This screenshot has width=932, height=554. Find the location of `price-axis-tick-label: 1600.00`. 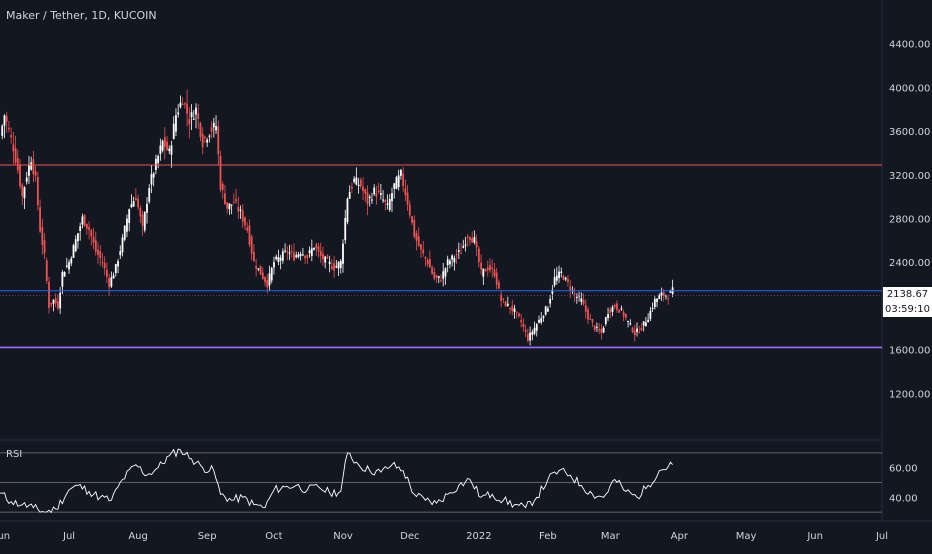

price-axis-tick-label: 1600.00 is located at coordinates (909, 351).